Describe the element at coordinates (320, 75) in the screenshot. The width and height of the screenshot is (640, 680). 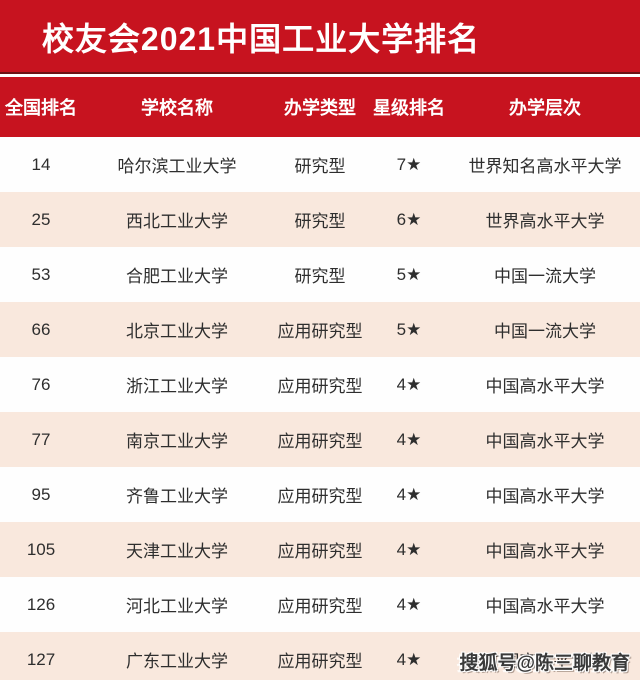
I see `divider-line` at that location.